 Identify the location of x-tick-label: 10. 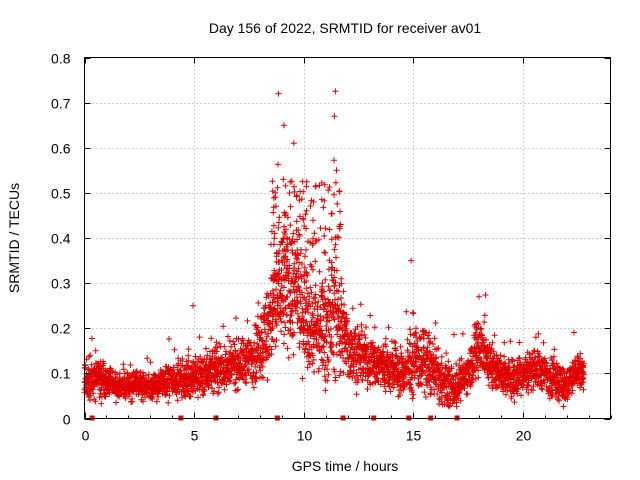
(305, 436).